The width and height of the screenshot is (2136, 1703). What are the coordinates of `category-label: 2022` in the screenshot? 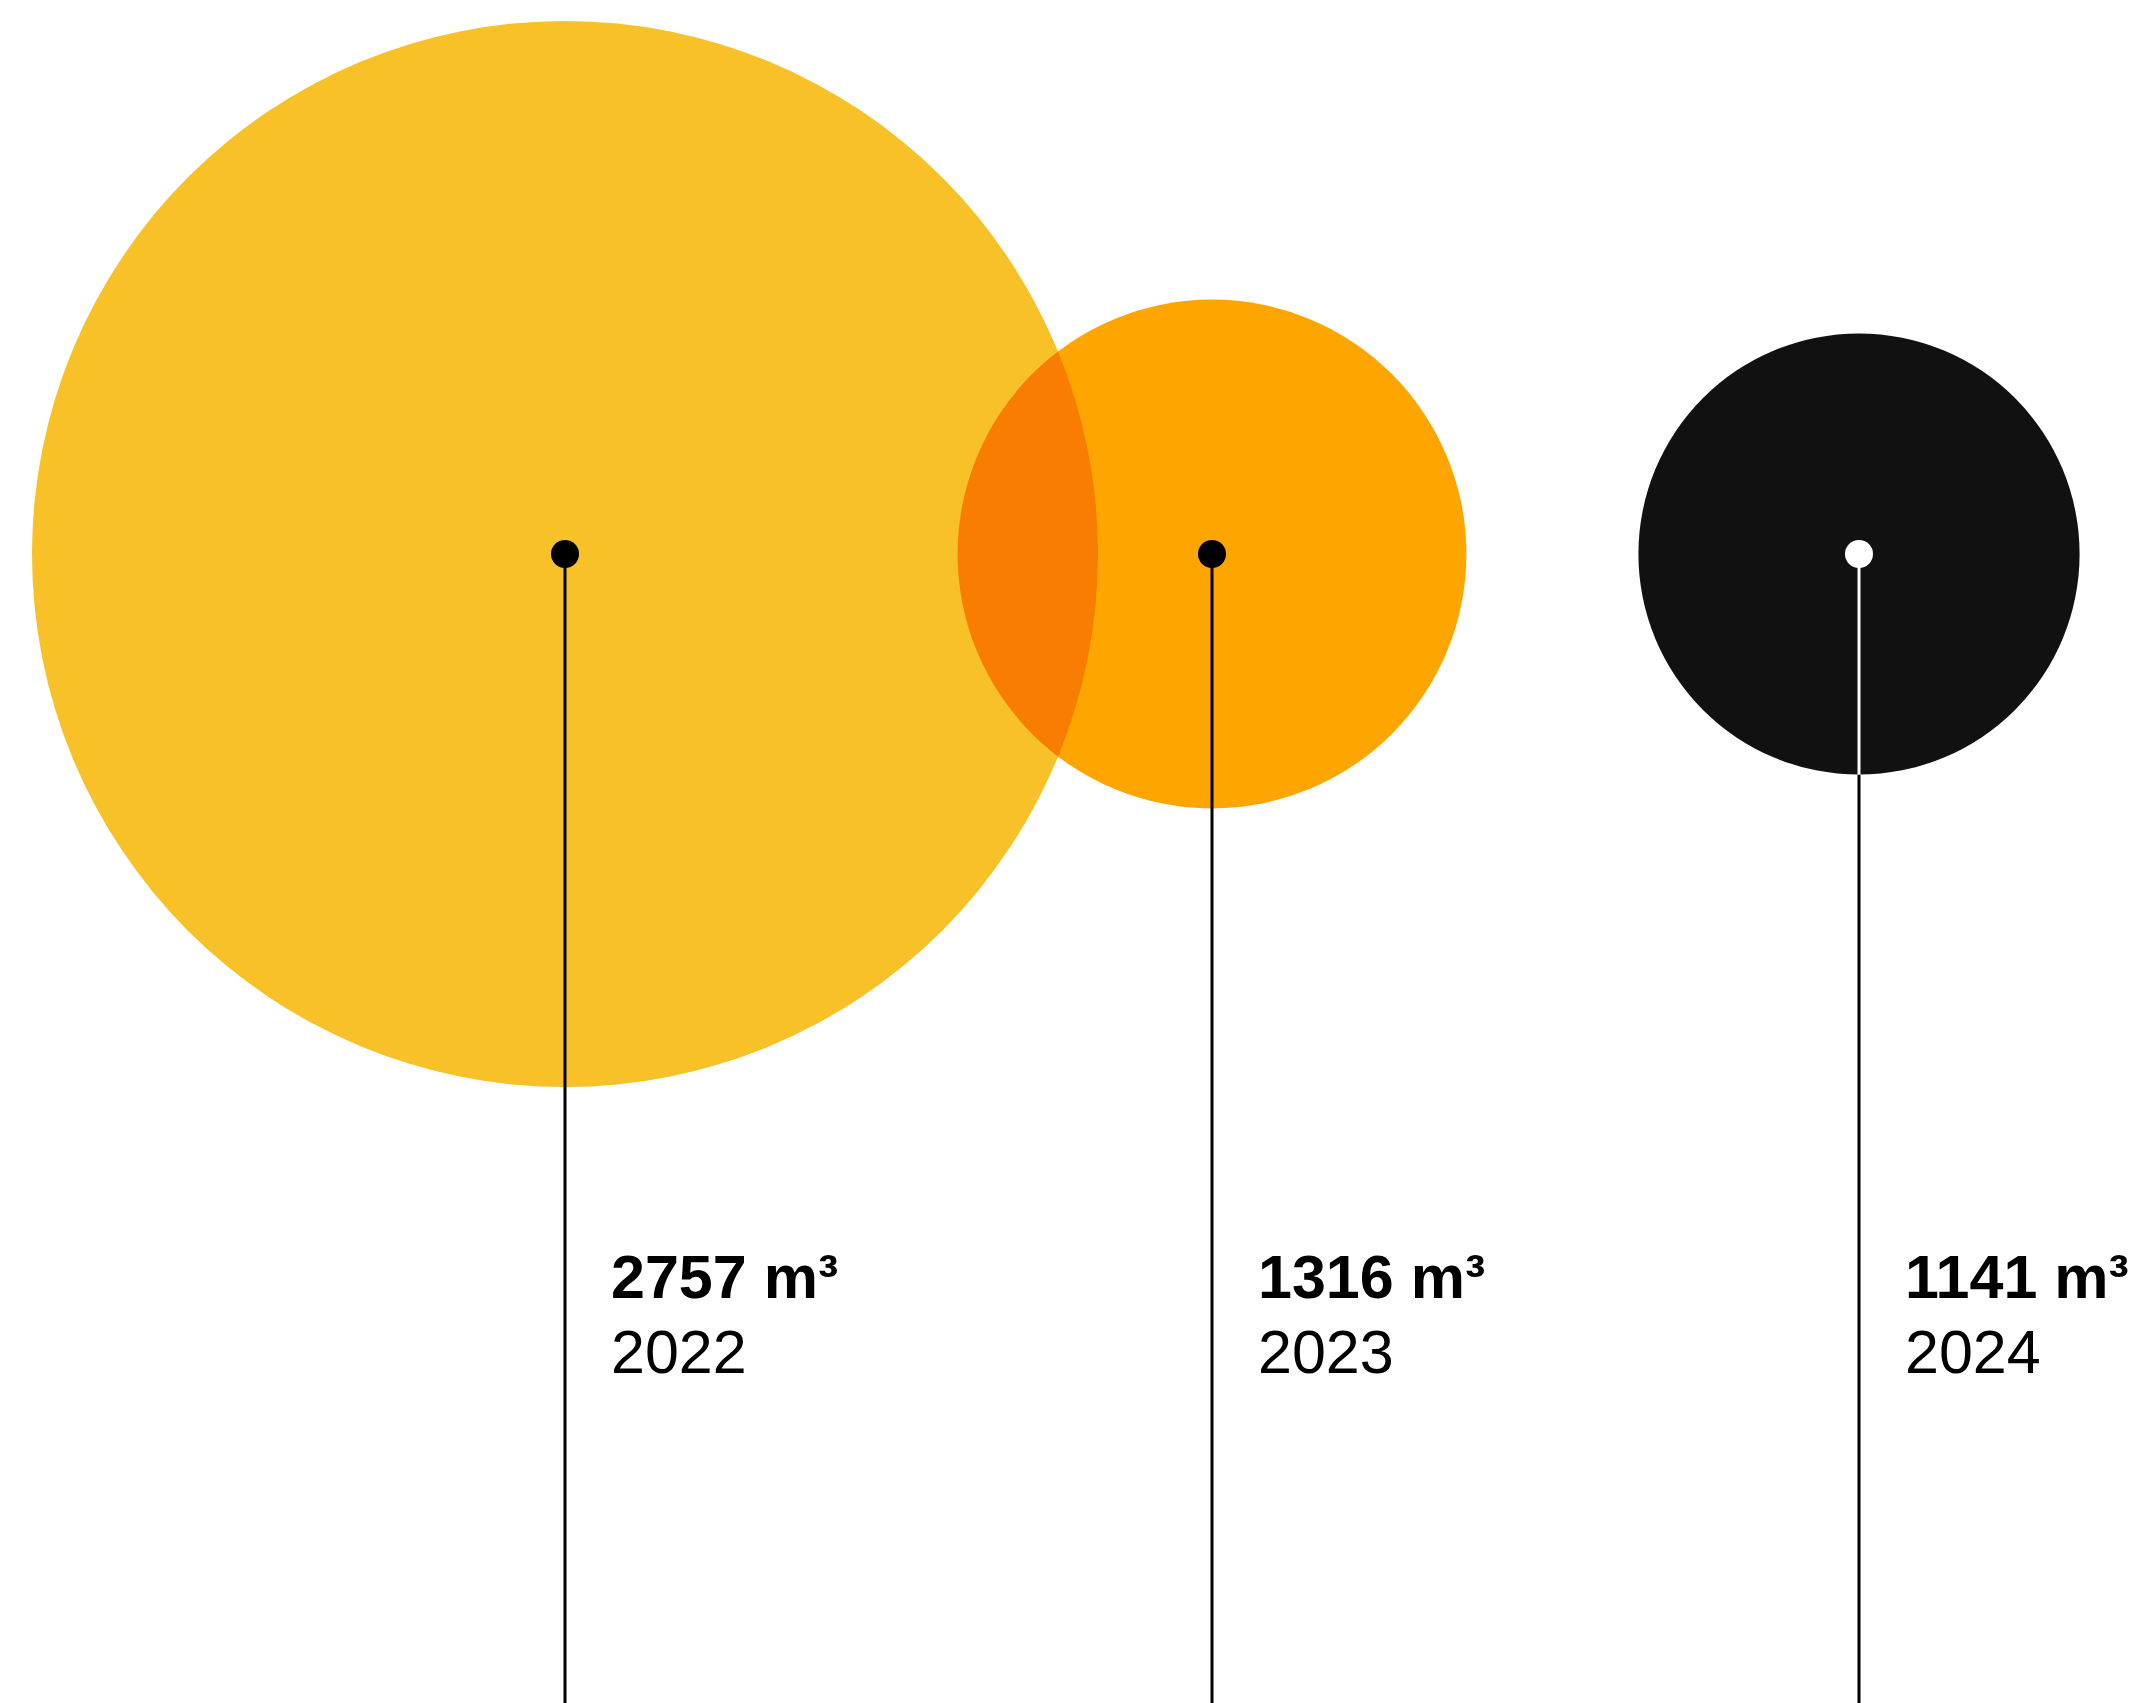 It's located at (679, 1352).